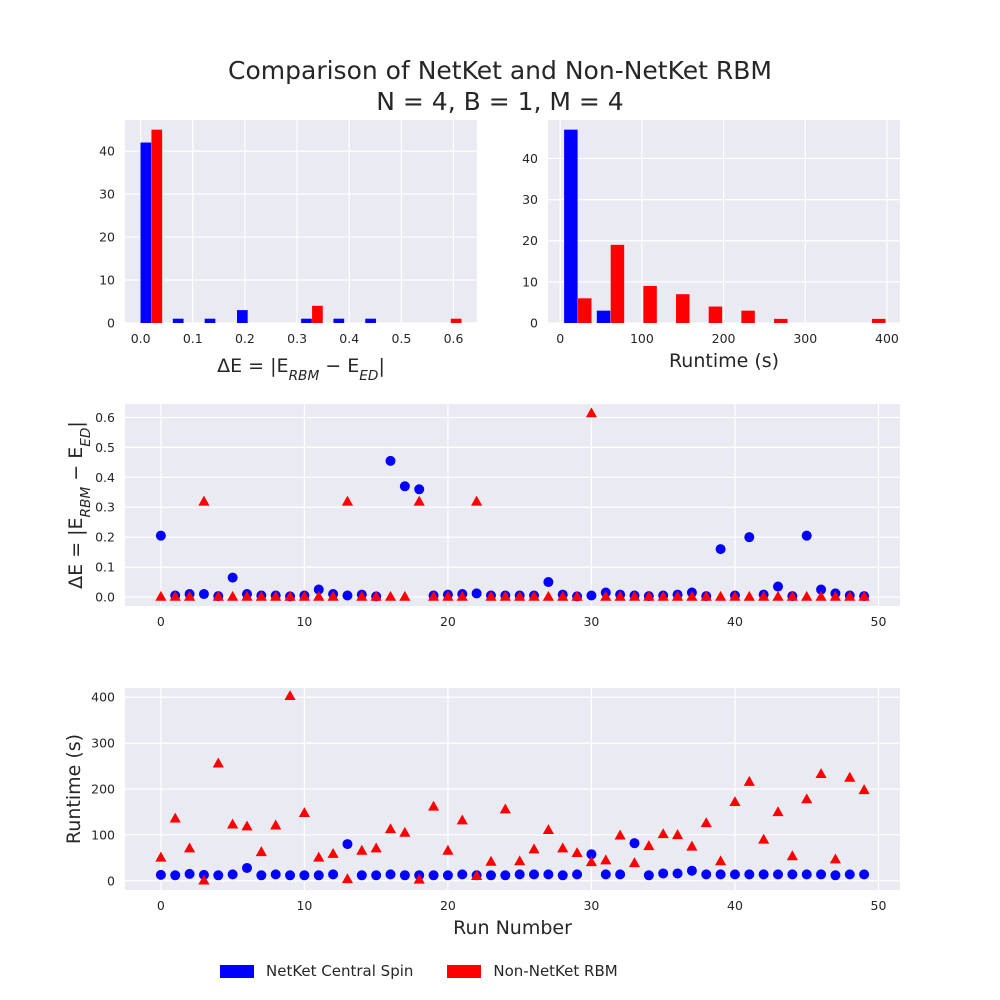 This screenshot has width=1000, height=1000. What do you see at coordinates (879, 905) in the screenshot?
I see `x-tick-label: 50` at bounding box center [879, 905].